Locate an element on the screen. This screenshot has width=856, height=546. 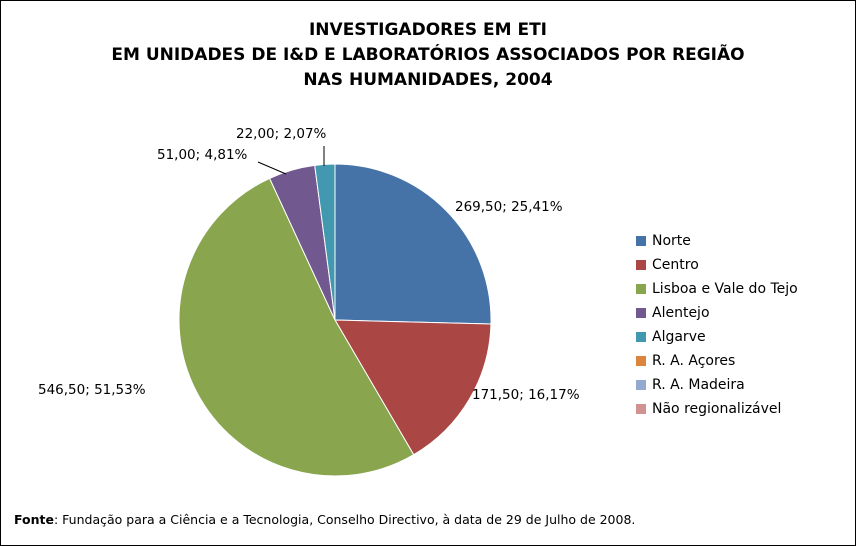
legend-swatch-nao-regionalizavel is located at coordinates (641, 409).